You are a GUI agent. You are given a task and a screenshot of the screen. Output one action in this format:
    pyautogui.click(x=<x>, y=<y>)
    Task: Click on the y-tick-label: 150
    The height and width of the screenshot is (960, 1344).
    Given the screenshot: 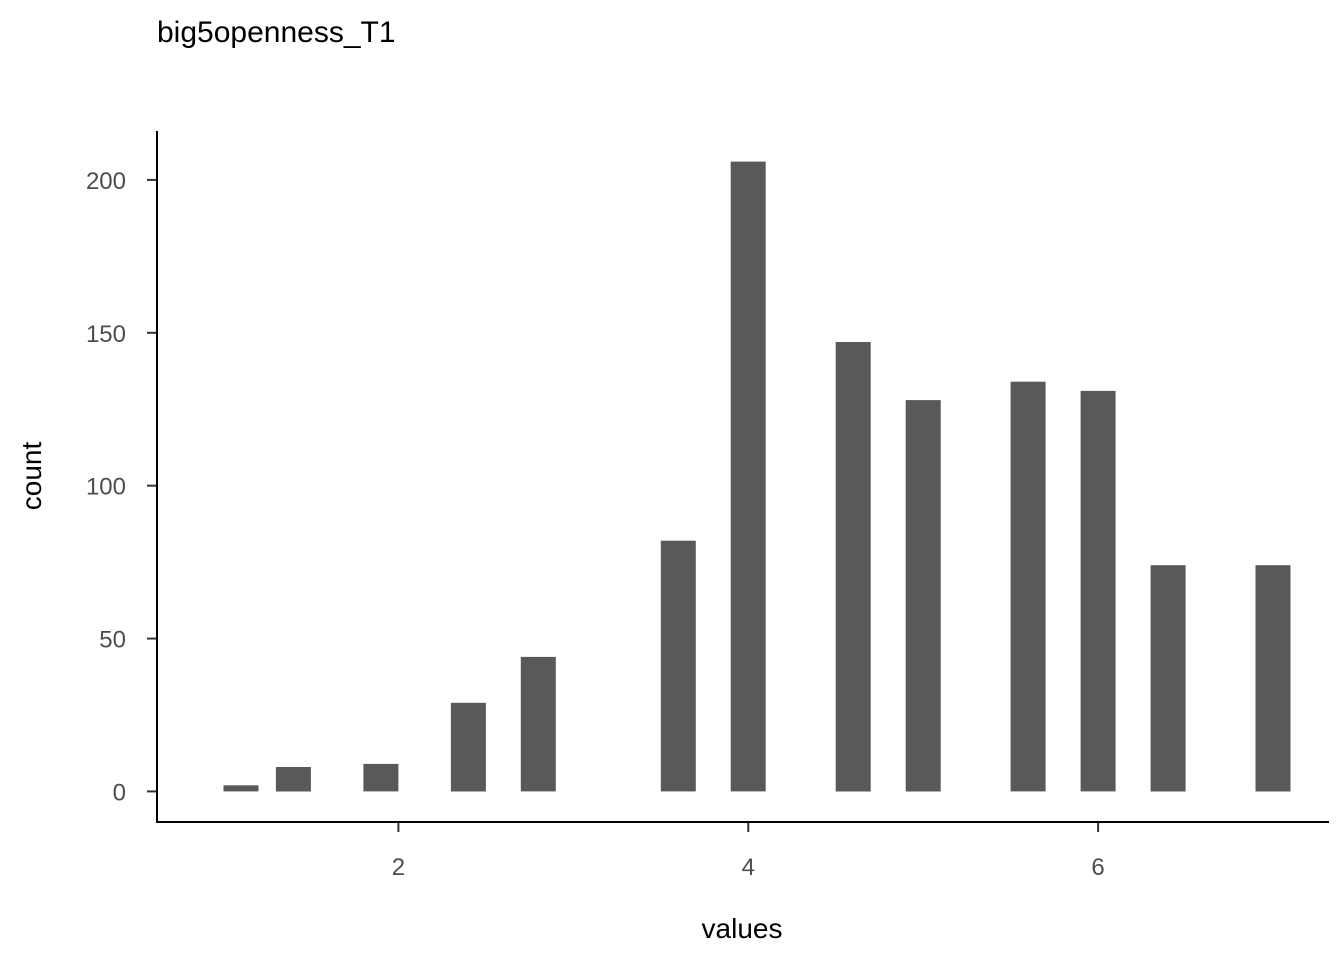 What is the action you would take?
    pyautogui.click(x=106, y=334)
    